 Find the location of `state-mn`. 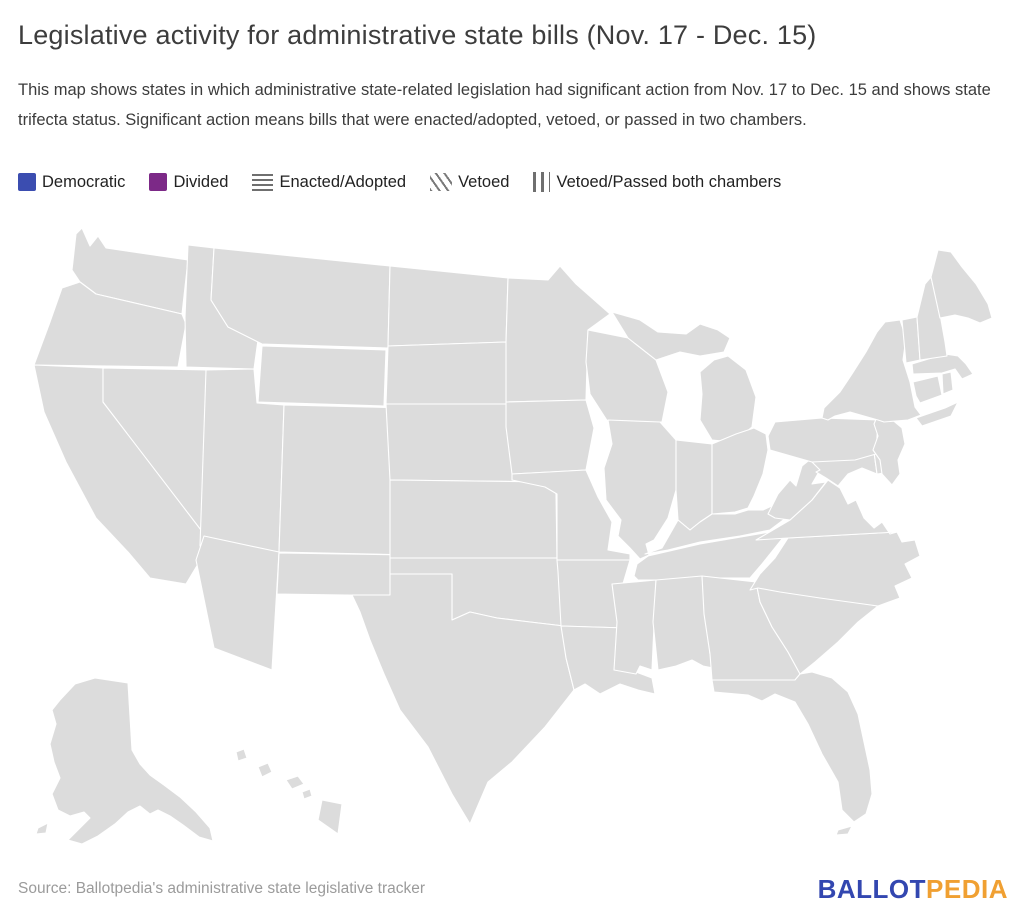

state-mn is located at coordinates (558, 334).